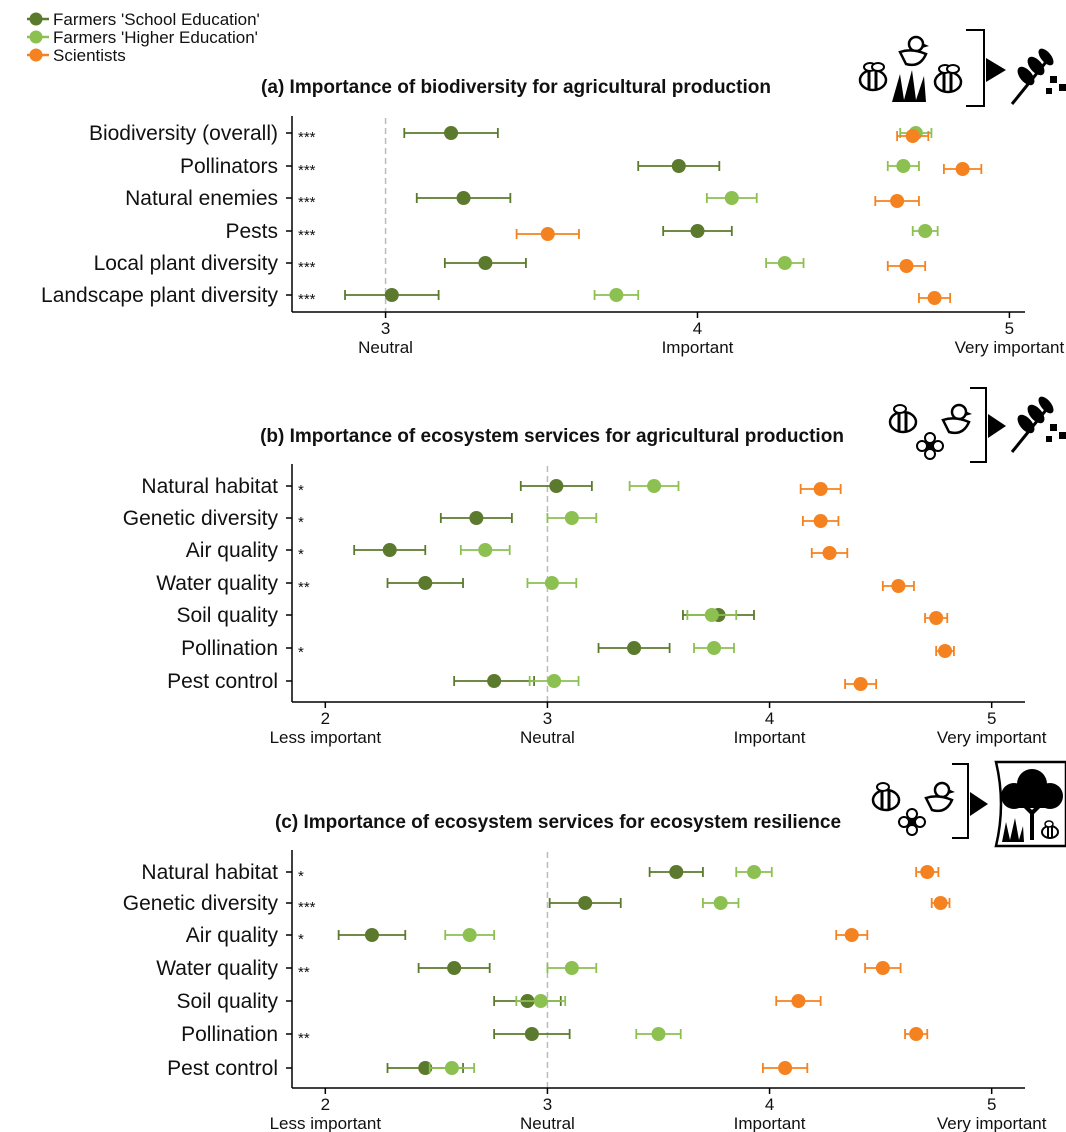  Describe the element at coordinates (227, 615) in the screenshot. I see `category-label: Soil quality` at that location.